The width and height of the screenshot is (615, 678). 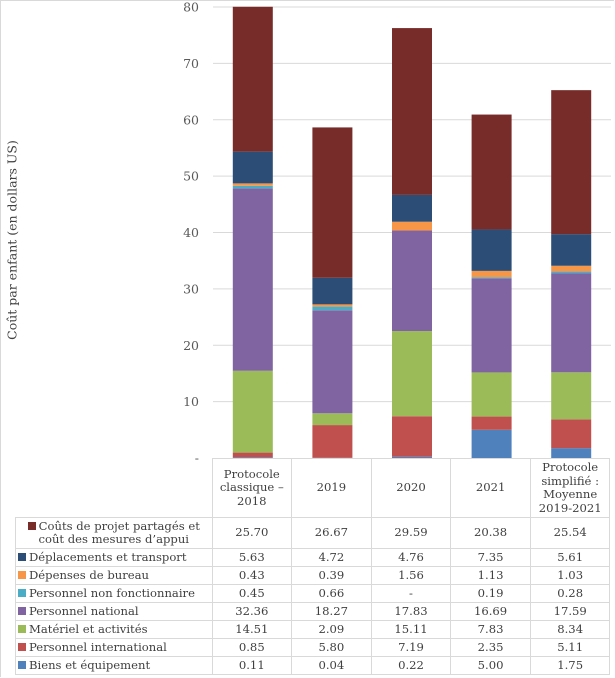 I want to click on category-label: 2019, so click(x=331, y=488).